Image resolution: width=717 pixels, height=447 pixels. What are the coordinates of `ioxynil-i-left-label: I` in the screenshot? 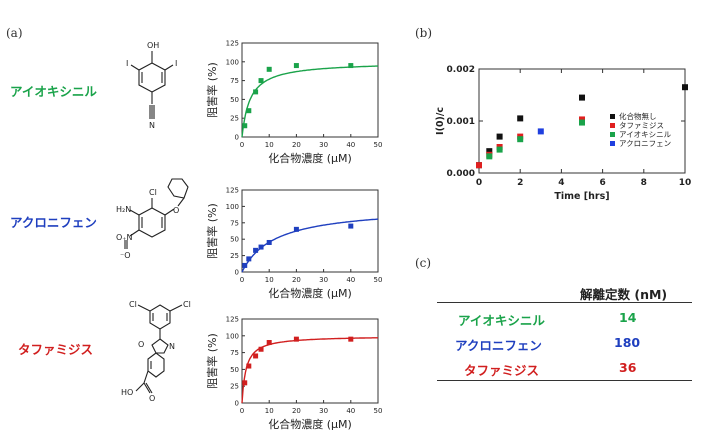 It's located at (127, 63).